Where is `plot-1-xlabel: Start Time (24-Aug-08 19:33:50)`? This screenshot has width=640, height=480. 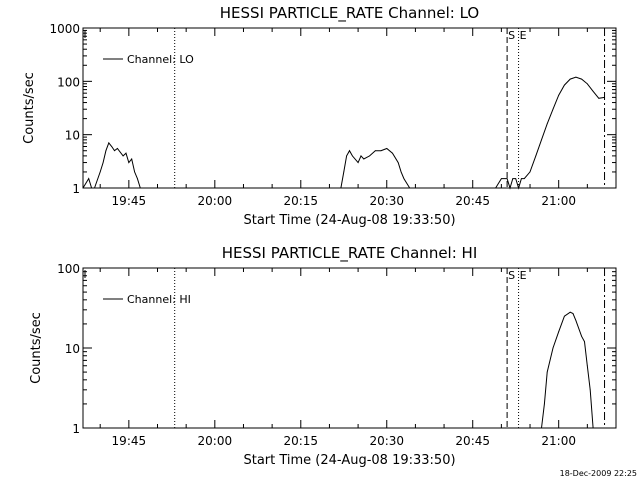
plot-1-xlabel: Start Time (24-Aug-08 19:33:50) is located at coordinates (349, 220).